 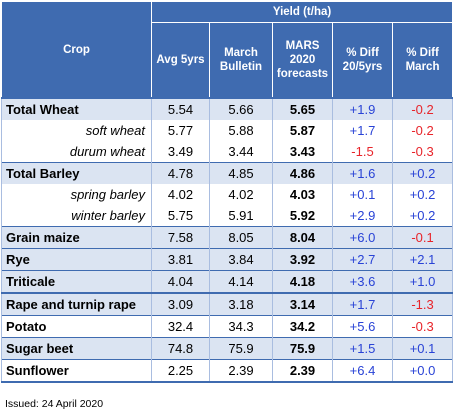 What do you see at coordinates (241, 108) in the screenshot?
I see `march-bulletin: 5.66` at bounding box center [241, 108].